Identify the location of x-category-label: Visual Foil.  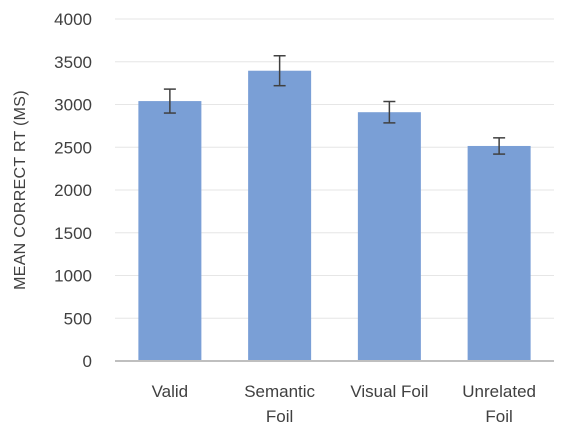
(389, 391).